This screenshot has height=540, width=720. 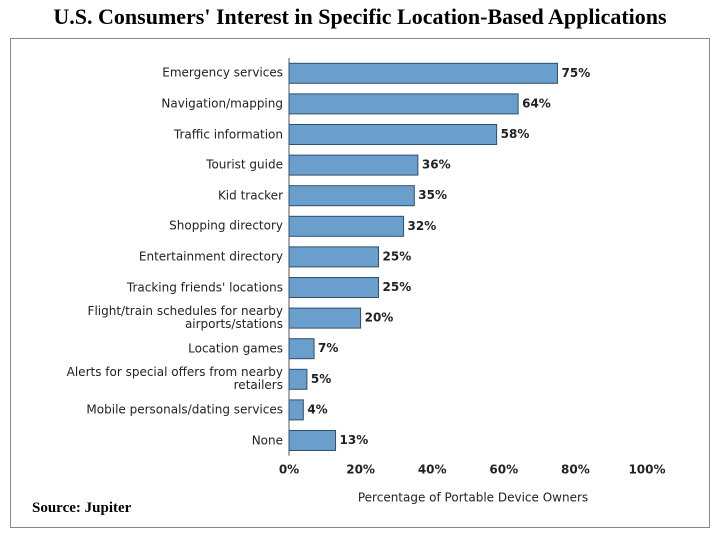 What do you see at coordinates (250, 195) in the screenshot?
I see `y-tick-label: Kid tracker` at bounding box center [250, 195].